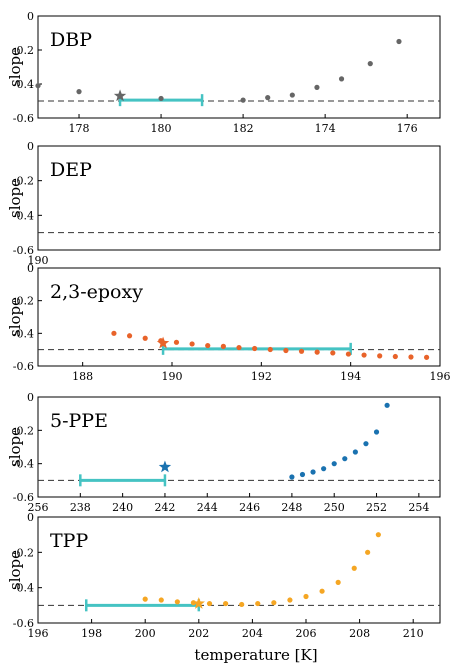 This screenshot has width=453, height=669. Describe the element at coordinates (252, 633) in the screenshot. I see `x-tick-label: 204` at that location.